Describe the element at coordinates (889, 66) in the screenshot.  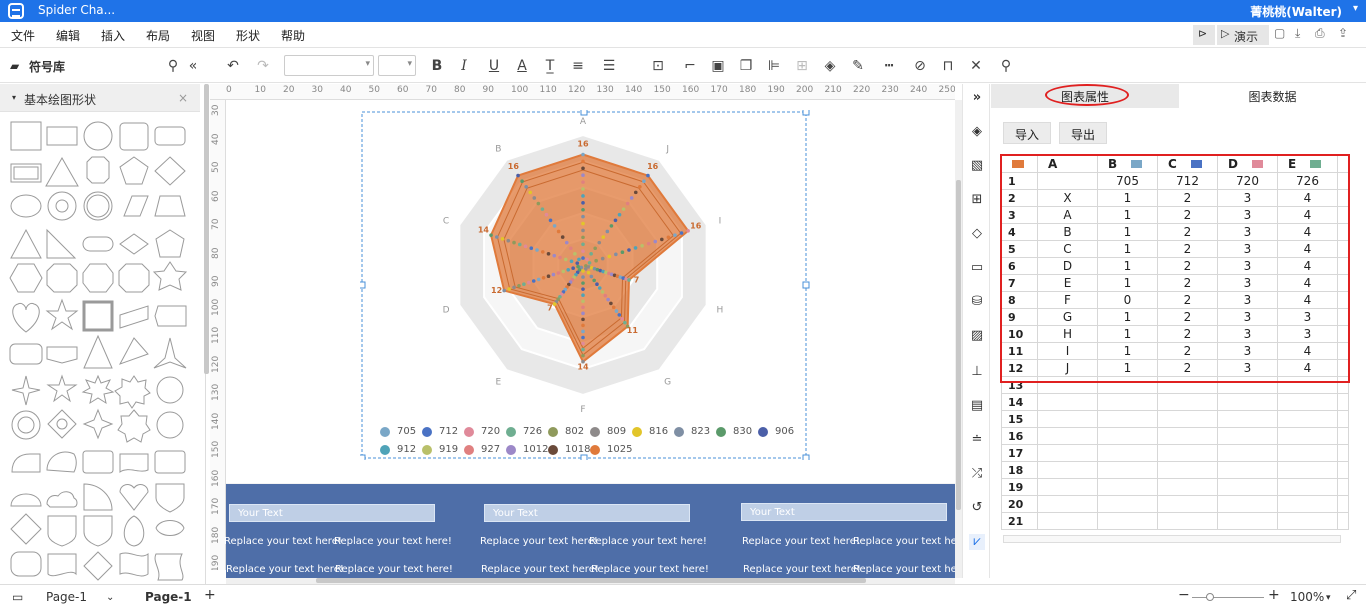
I see `line-style-icon: ┅` at that location.